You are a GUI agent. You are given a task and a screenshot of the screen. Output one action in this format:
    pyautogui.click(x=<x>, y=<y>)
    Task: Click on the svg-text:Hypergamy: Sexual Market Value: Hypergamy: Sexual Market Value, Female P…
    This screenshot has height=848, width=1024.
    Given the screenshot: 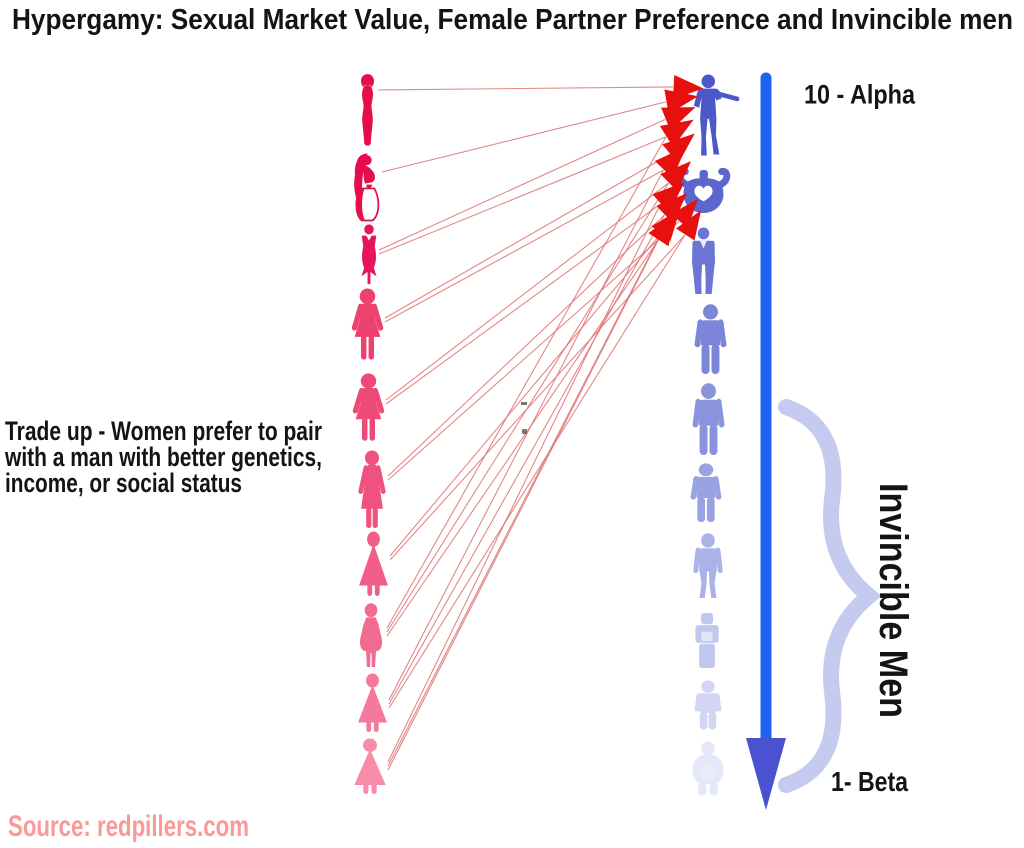 What is the action you would take?
    pyautogui.click(x=512, y=20)
    